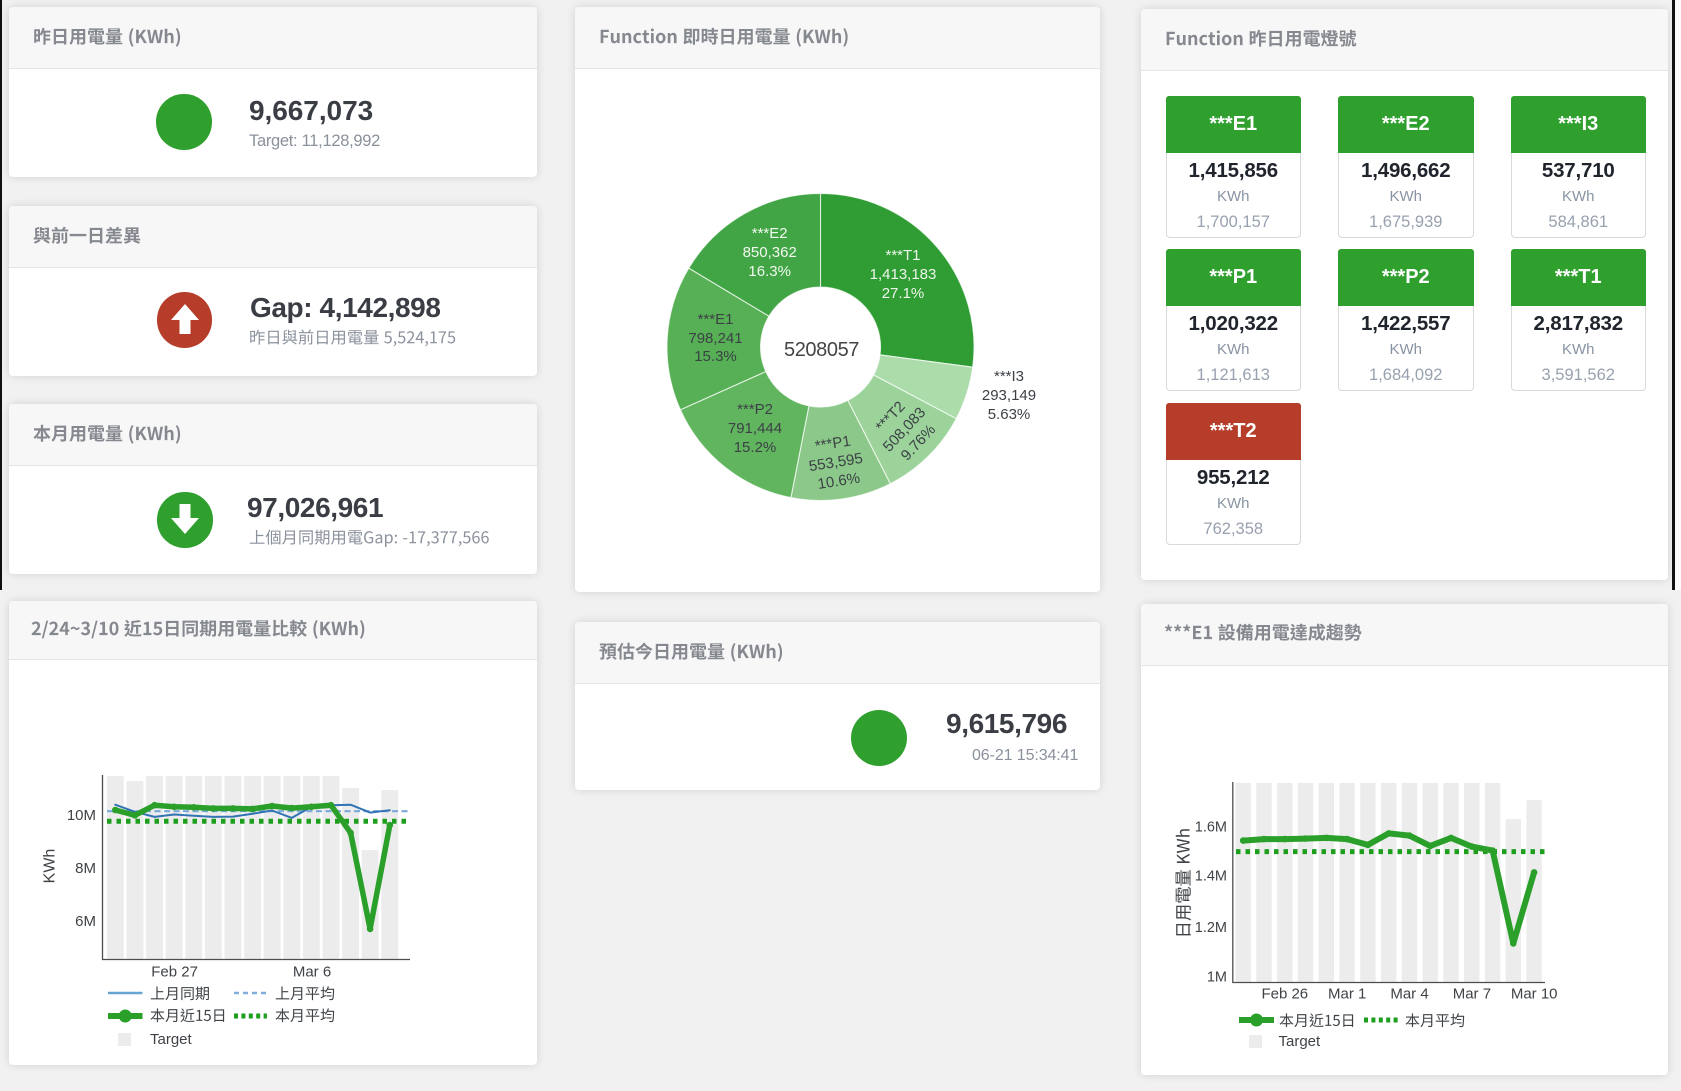 This screenshot has width=1681, height=1091. I want to click on svg-text: 1.2M, so click(1211, 928).